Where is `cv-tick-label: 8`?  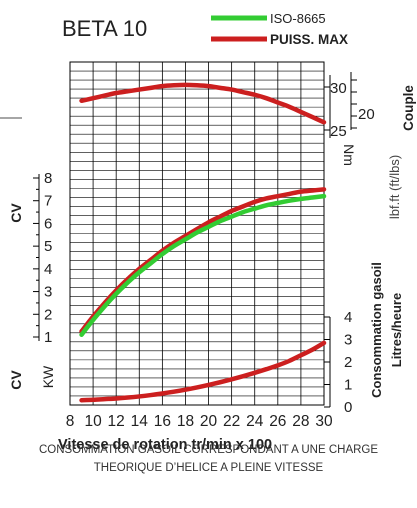 cv-tick-label: 8 is located at coordinates (48, 178).